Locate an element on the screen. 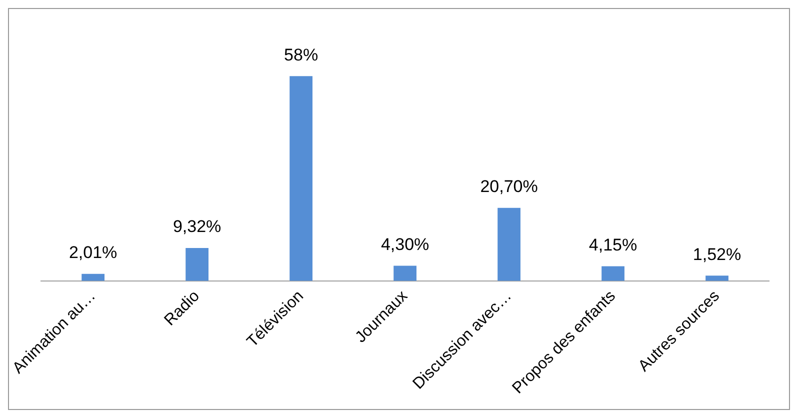 Image resolution: width=800 pixels, height=419 pixels. data-label: 58% is located at coordinates (301, 54).